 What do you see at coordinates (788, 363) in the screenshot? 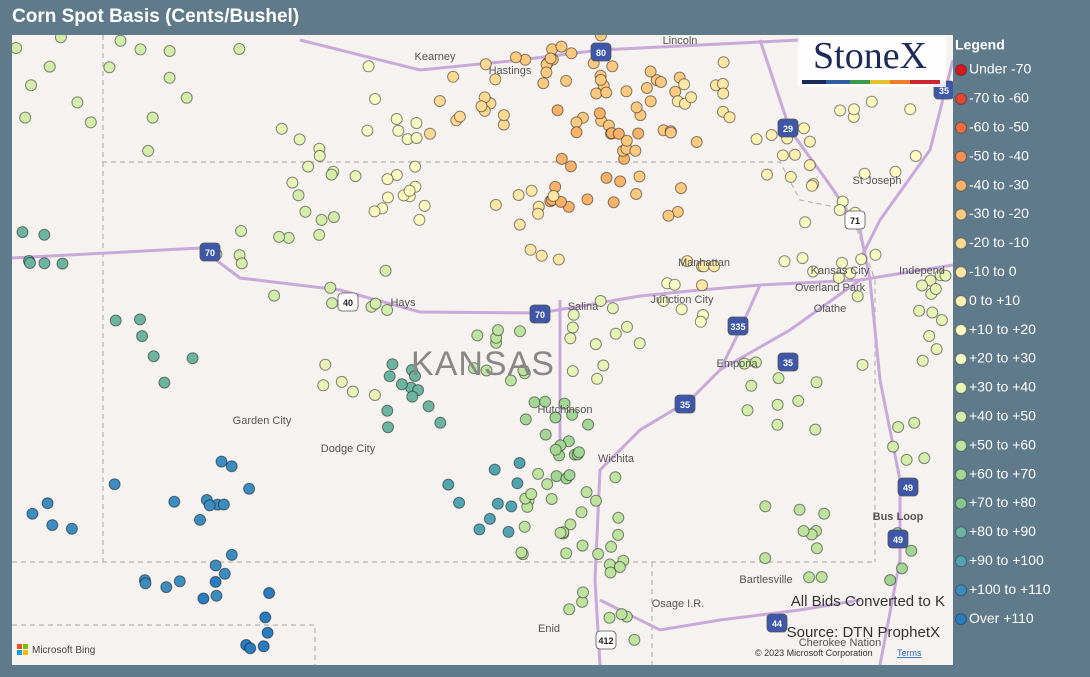
I see `shield-label: 35` at bounding box center [788, 363].